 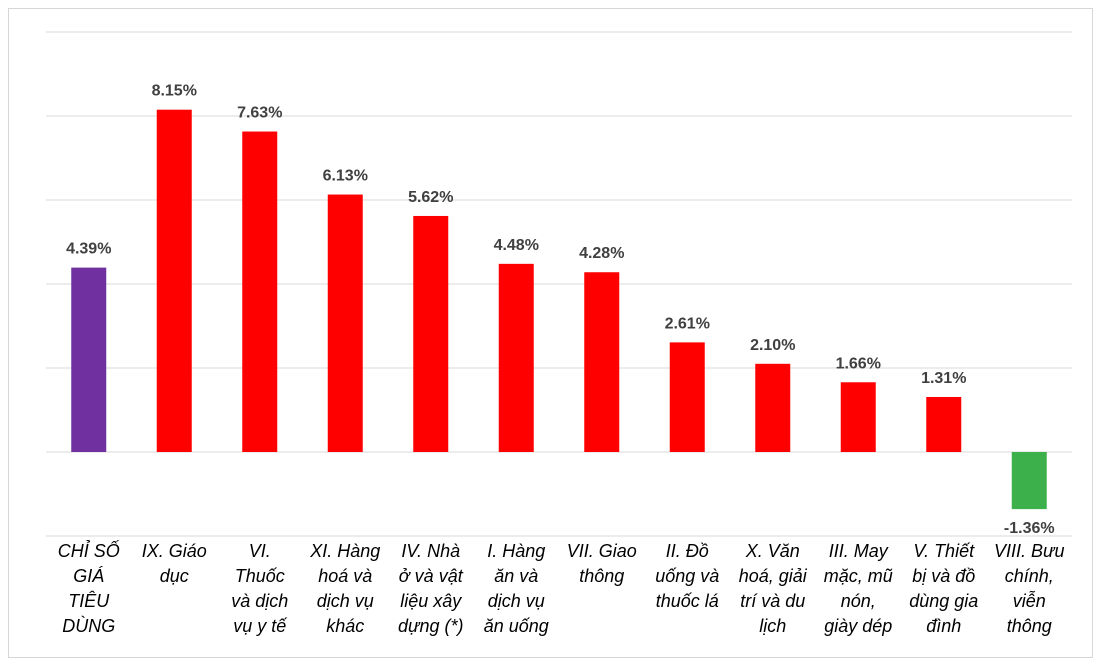 What do you see at coordinates (516, 626) in the screenshot?
I see `category-label-line: ăn uống` at bounding box center [516, 626].